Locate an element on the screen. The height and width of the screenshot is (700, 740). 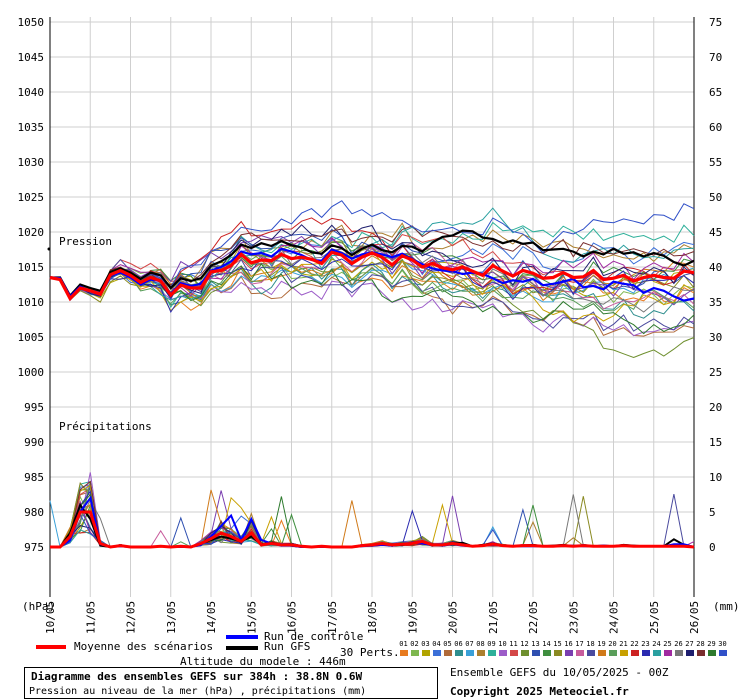
mean-pressure-line is located at coordinates (372, 276).